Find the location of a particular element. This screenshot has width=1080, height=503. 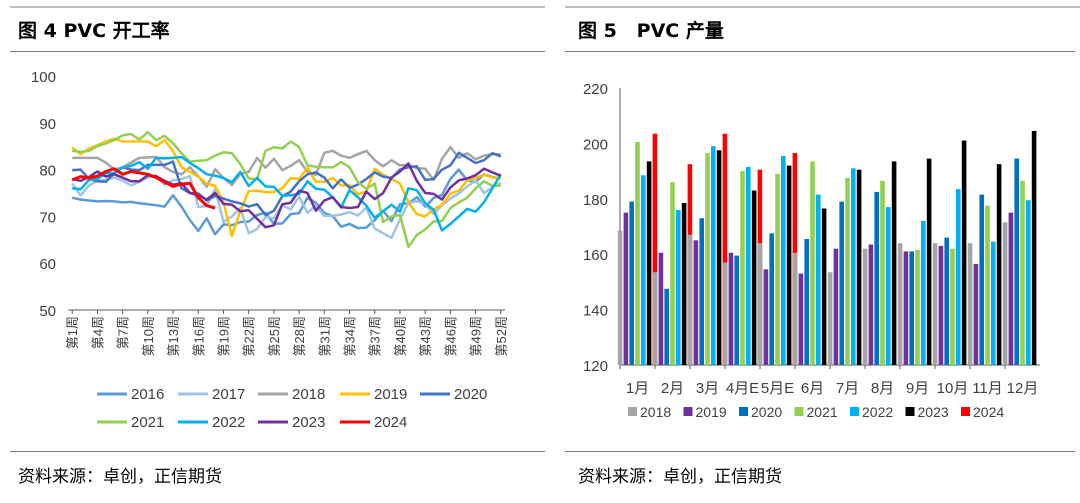

y-tick-label: 220 is located at coordinates (595, 89).